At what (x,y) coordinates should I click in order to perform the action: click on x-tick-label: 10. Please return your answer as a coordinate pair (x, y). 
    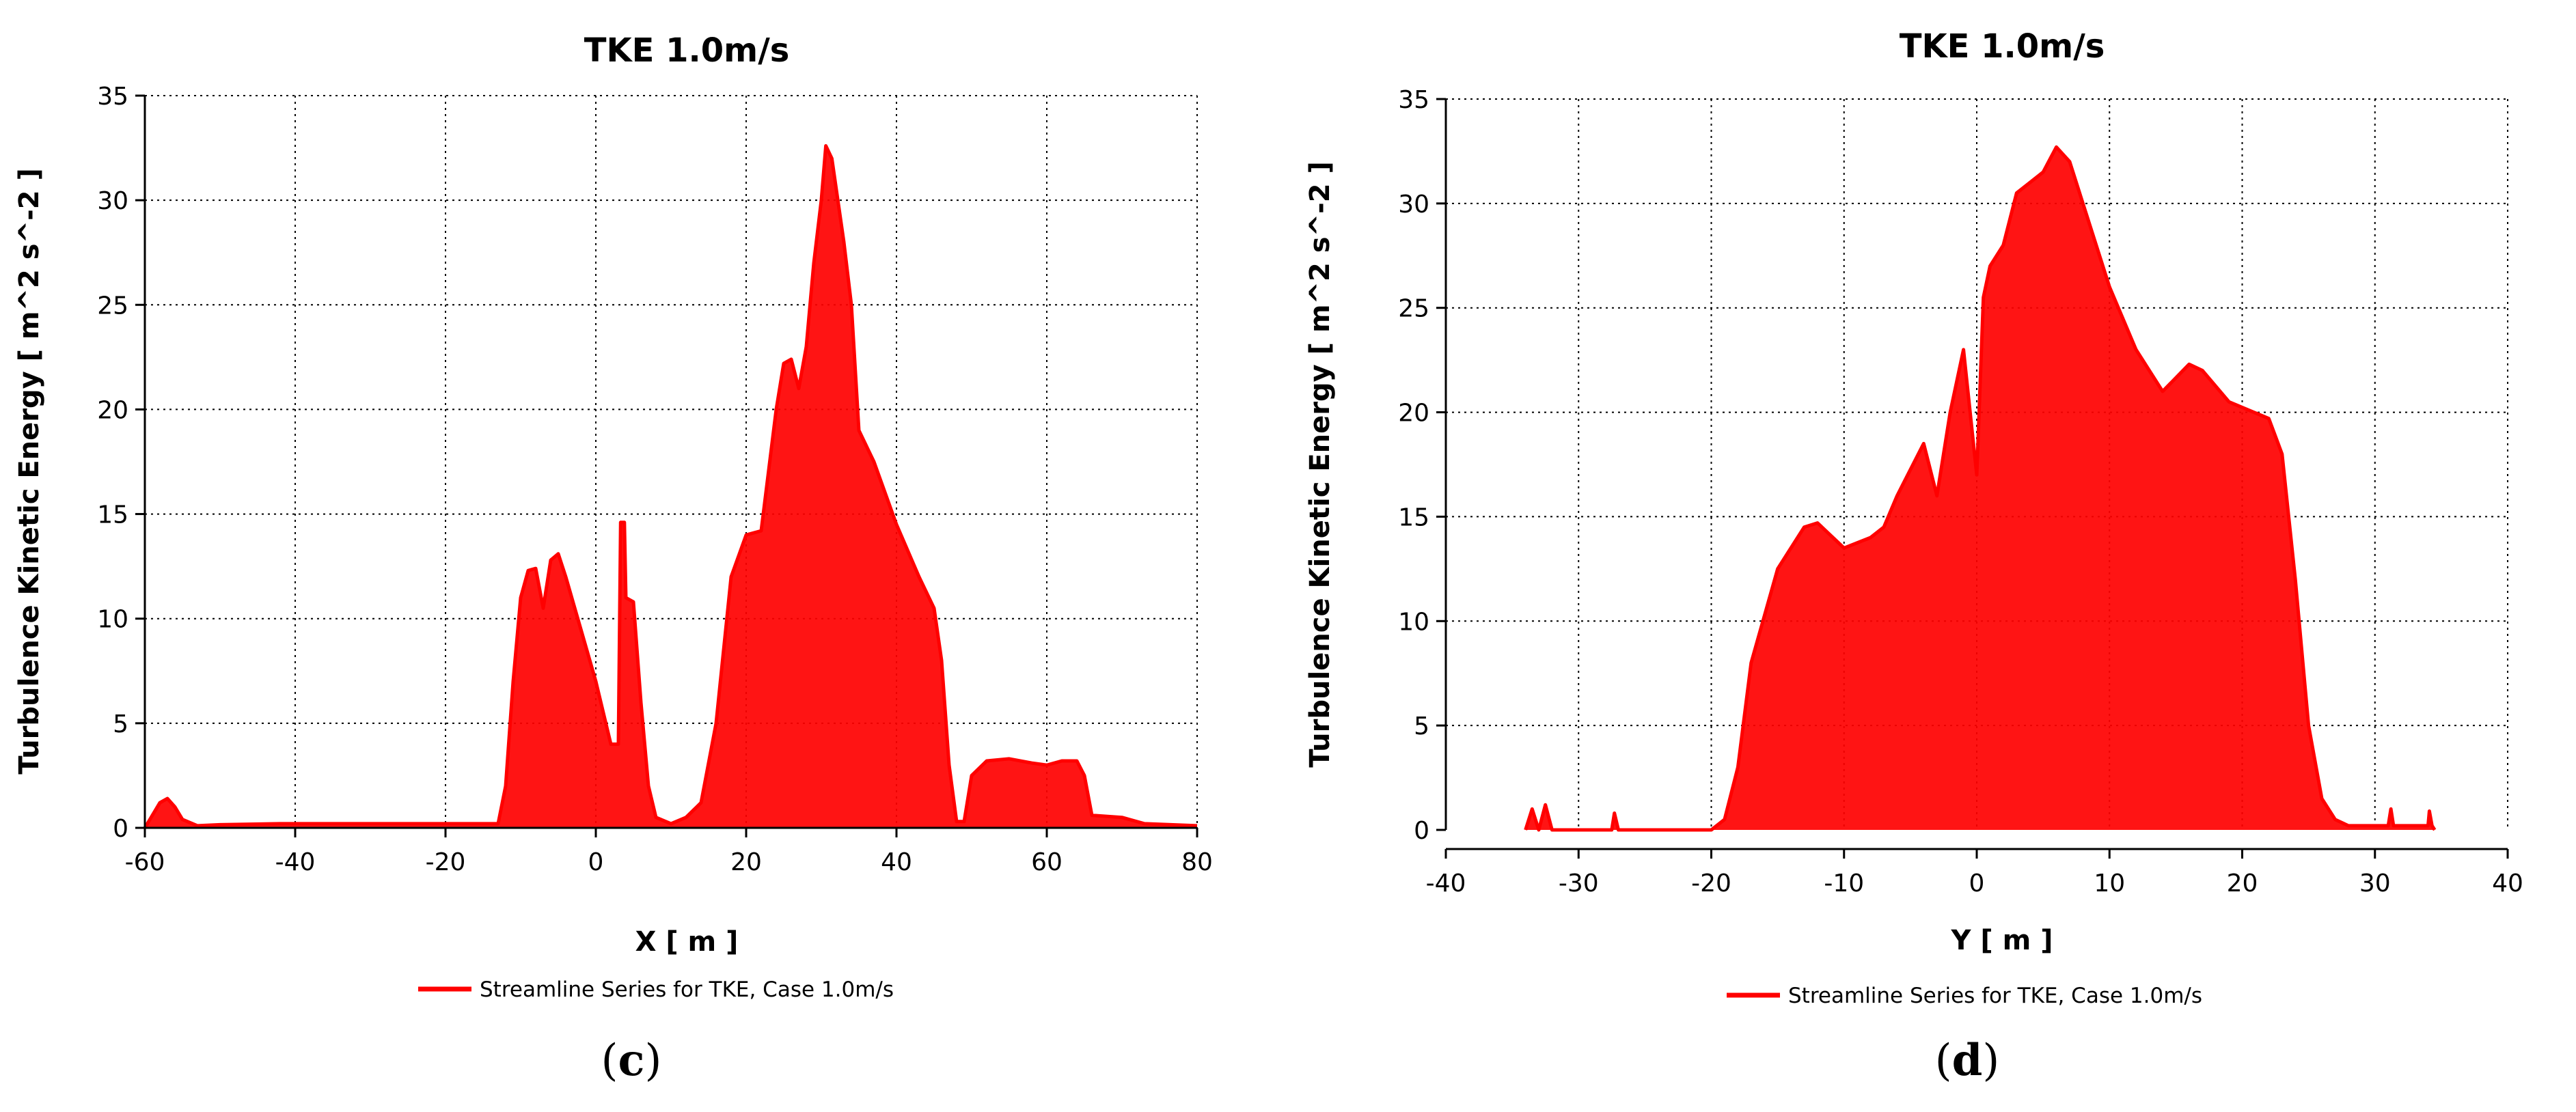
    Looking at the image, I should click on (2109, 884).